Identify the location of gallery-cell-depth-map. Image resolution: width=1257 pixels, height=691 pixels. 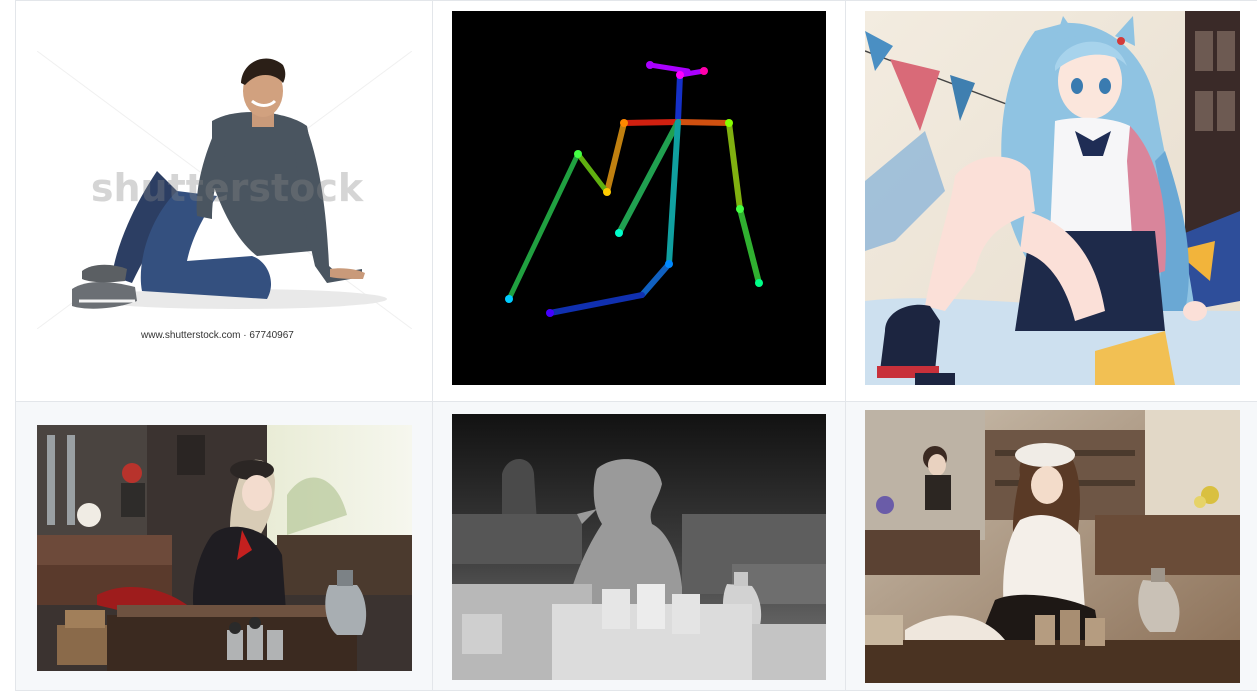
(639, 546).